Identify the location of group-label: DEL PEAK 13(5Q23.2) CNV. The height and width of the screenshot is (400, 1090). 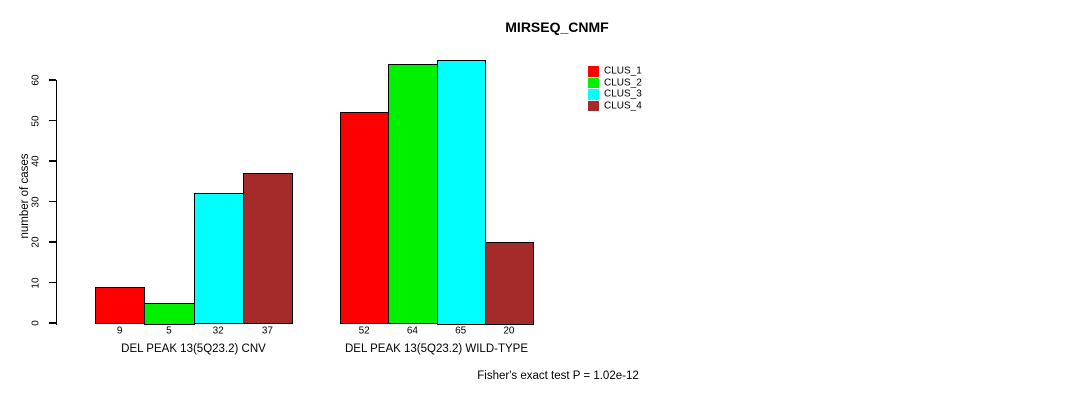
(193, 349).